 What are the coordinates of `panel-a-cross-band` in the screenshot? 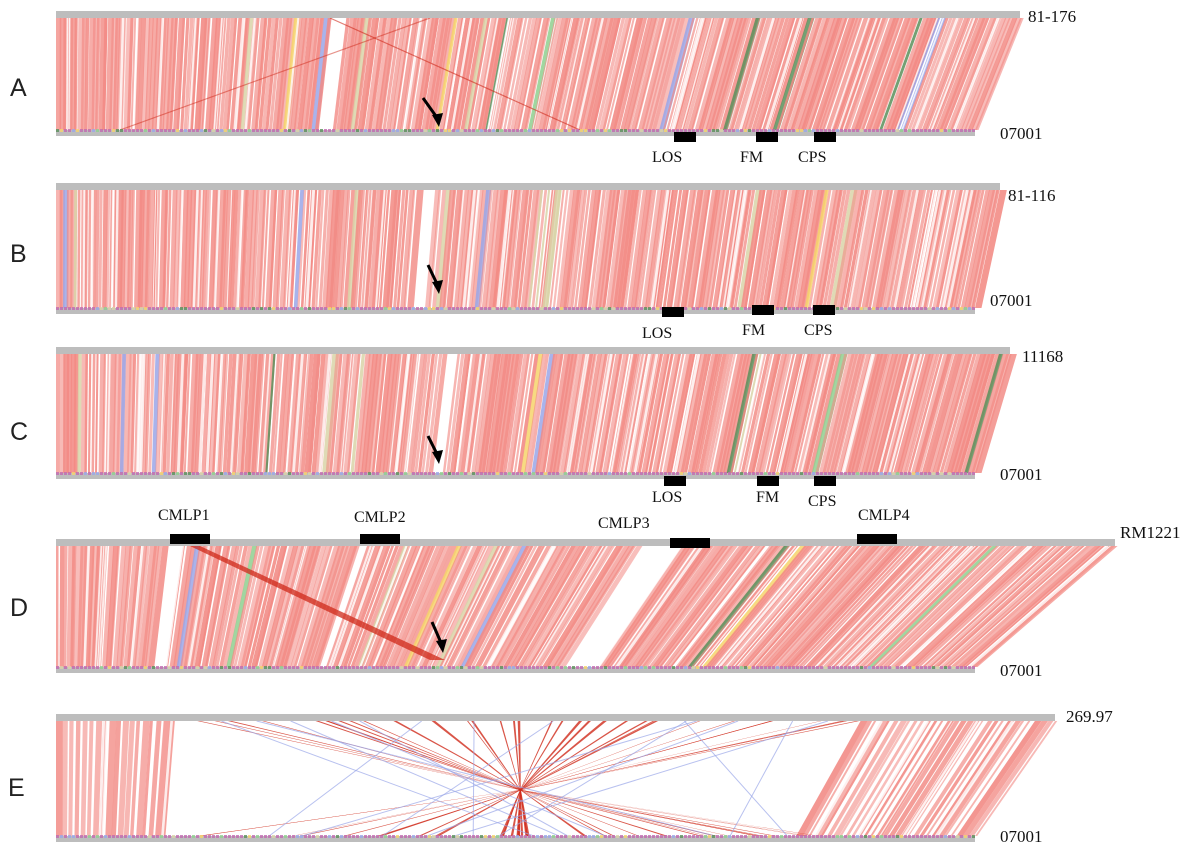 It's located at (455, 74).